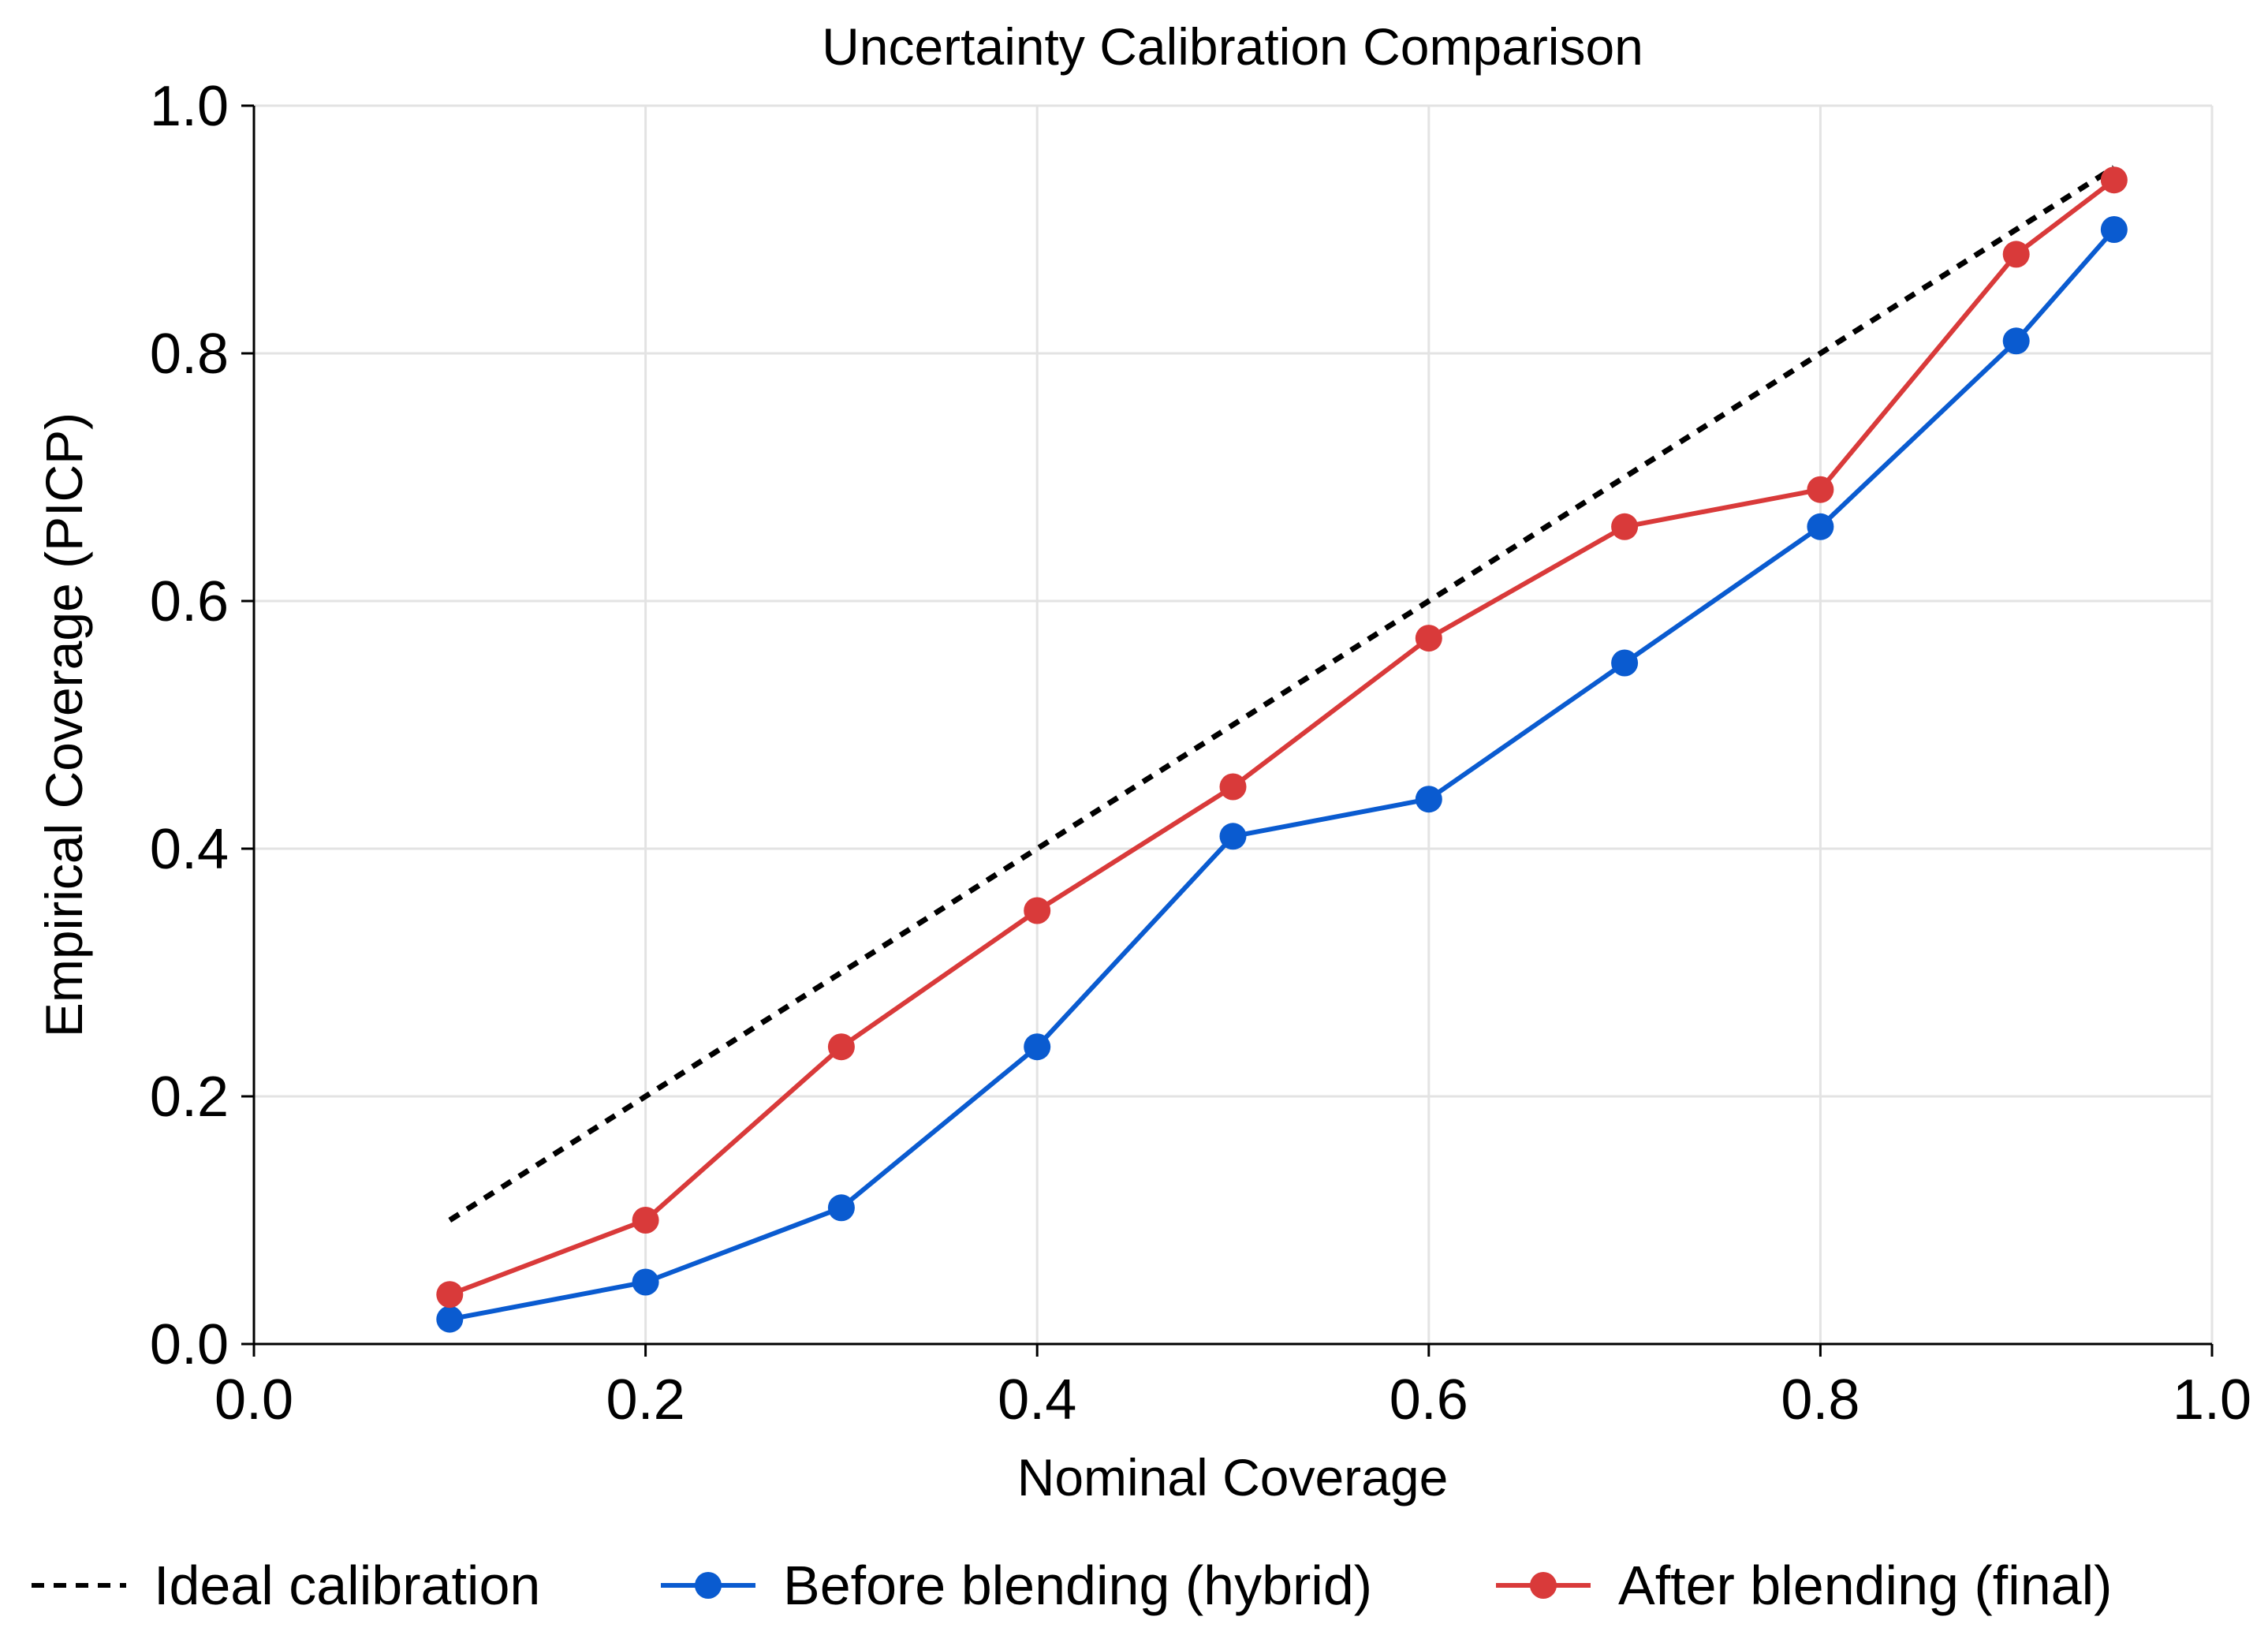 Image resolution: width=2268 pixels, height=1639 pixels. Describe the element at coordinates (708, 1586) in the screenshot. I see `legend-marker-before` at that location.